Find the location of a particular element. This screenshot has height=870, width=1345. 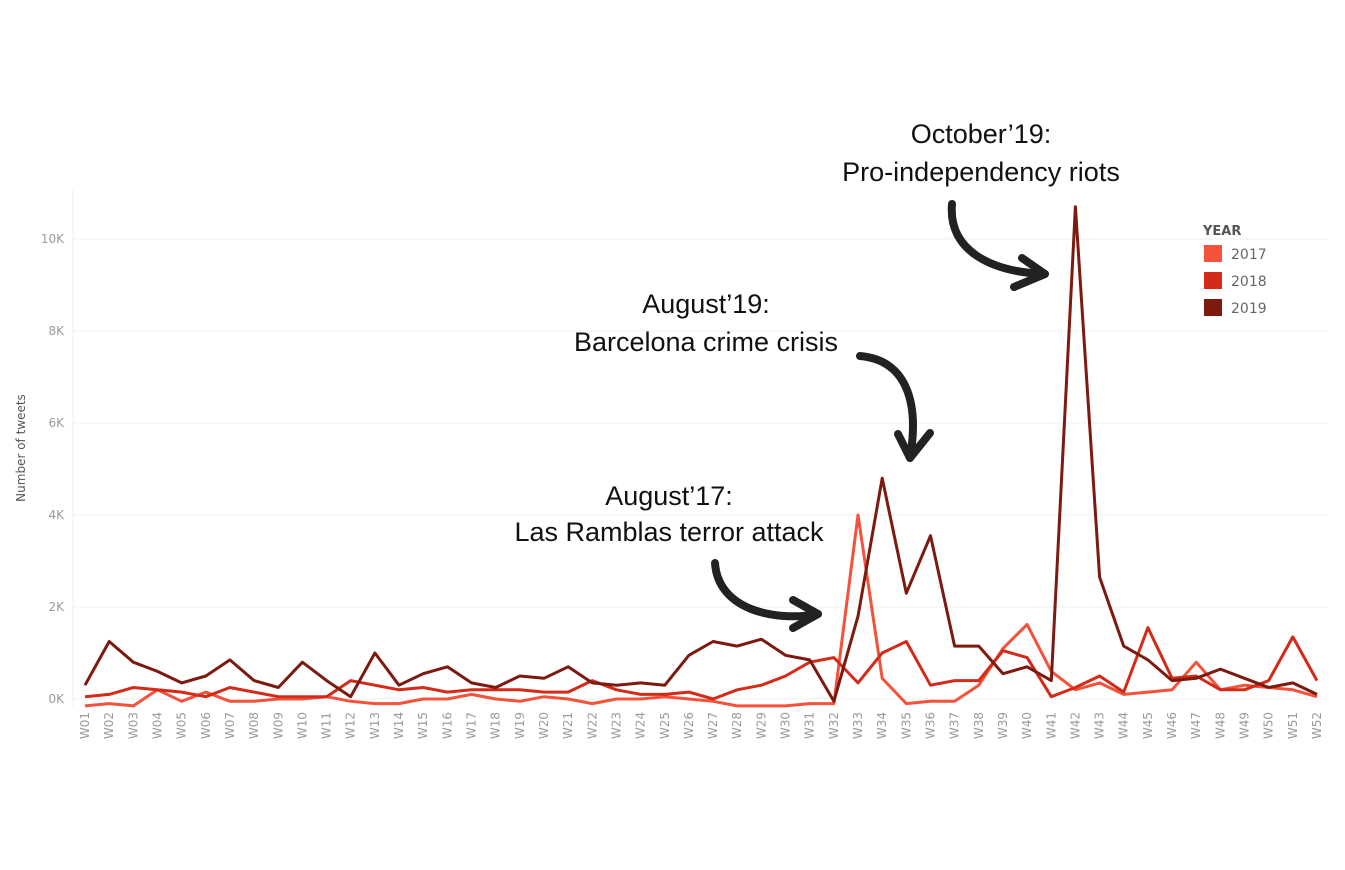

x-tick-label: W29 is located at coordinates (761, 725).